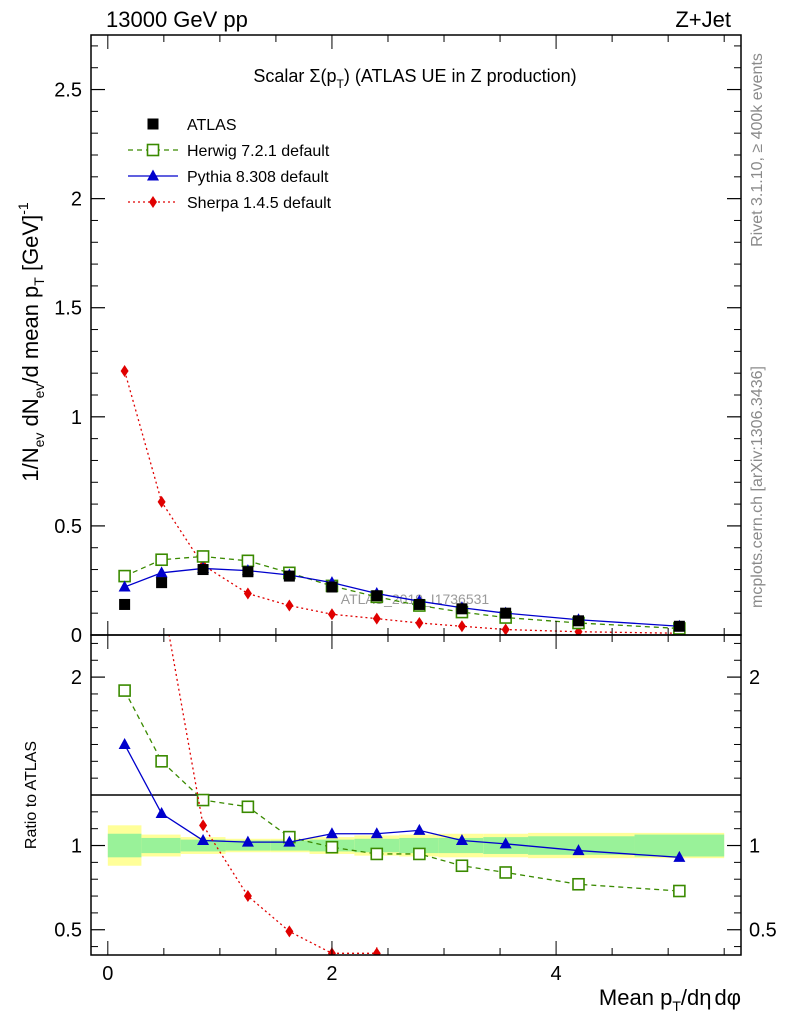 The image size is (786, 1024). What do you see at coordinates (331, 974) in the screenshot?
I see `xtick-label: 2` at bounding box center [331, 974].